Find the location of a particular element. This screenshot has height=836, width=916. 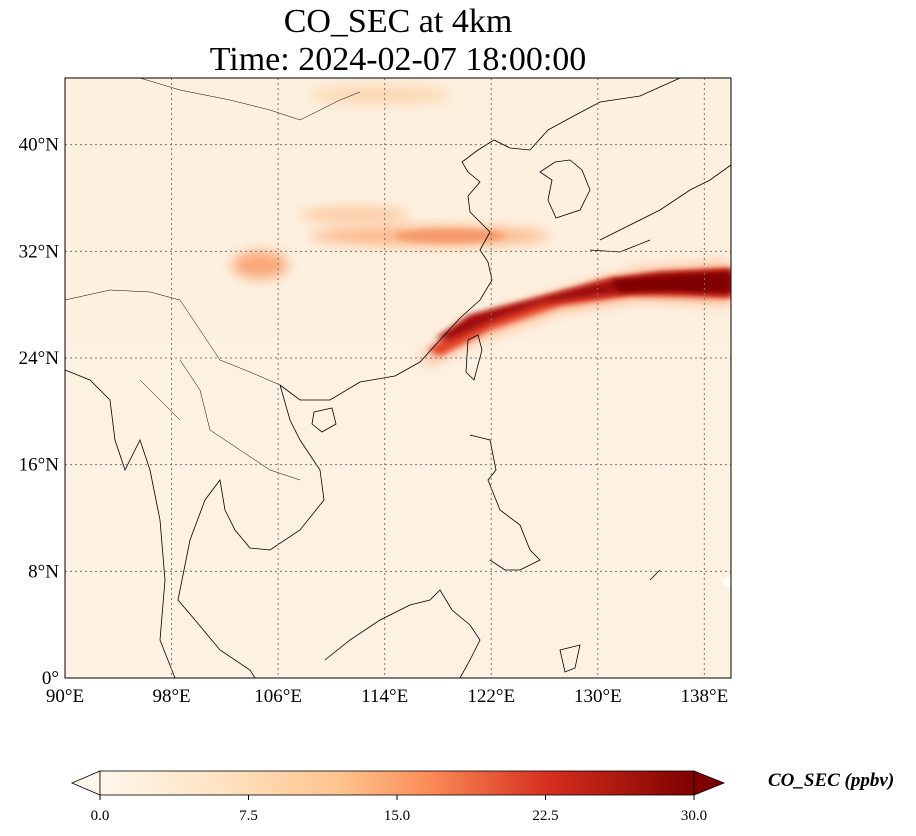

philippines-coast is located at coordinates (505, 502).